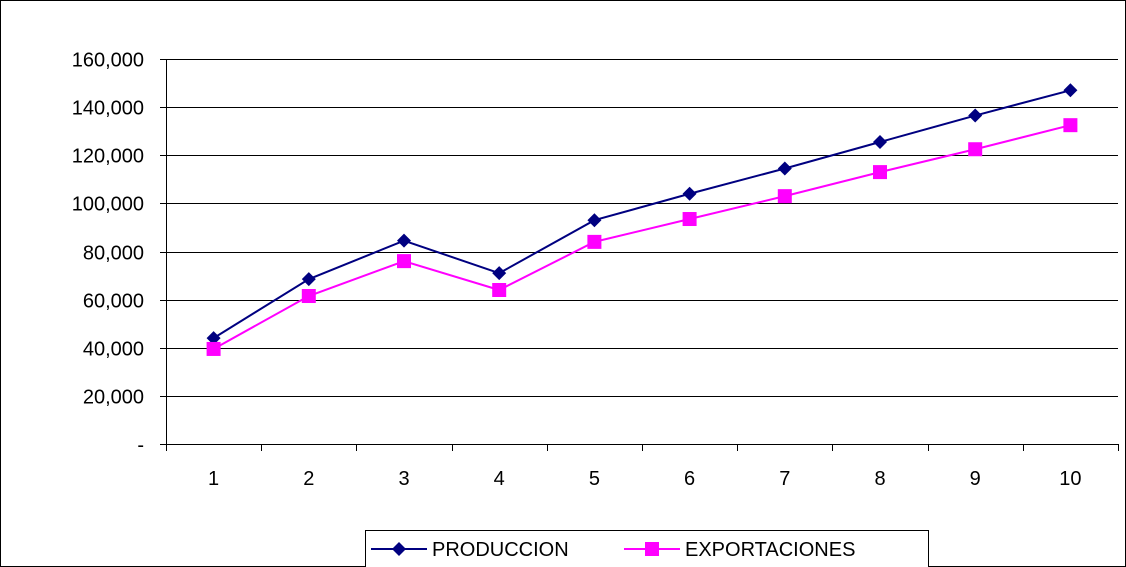 This screenshot has width=1126, height=567. Describe the element at coordinates (113, 254) in the screenshot. I see `y-tick-label: 80,000` at that location.